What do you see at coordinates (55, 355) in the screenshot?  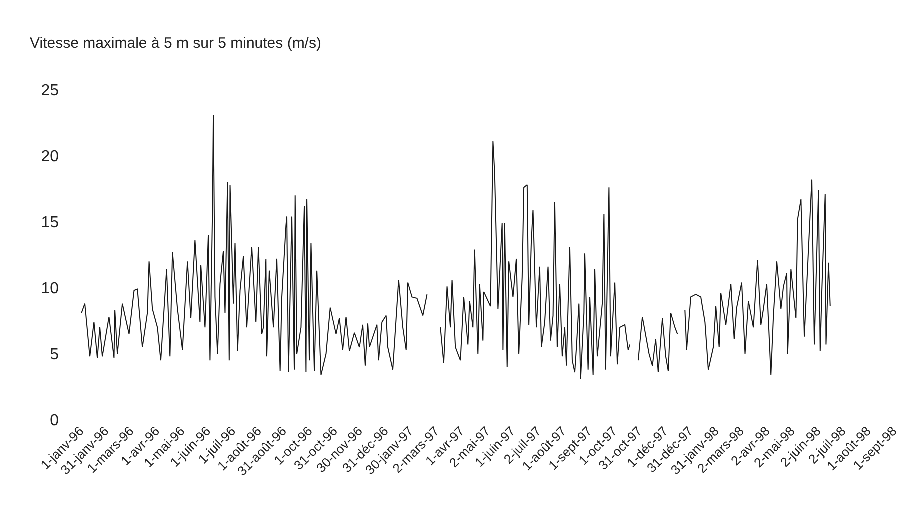 I see `y-tick-label: 5` at bounding box center [55, 355].